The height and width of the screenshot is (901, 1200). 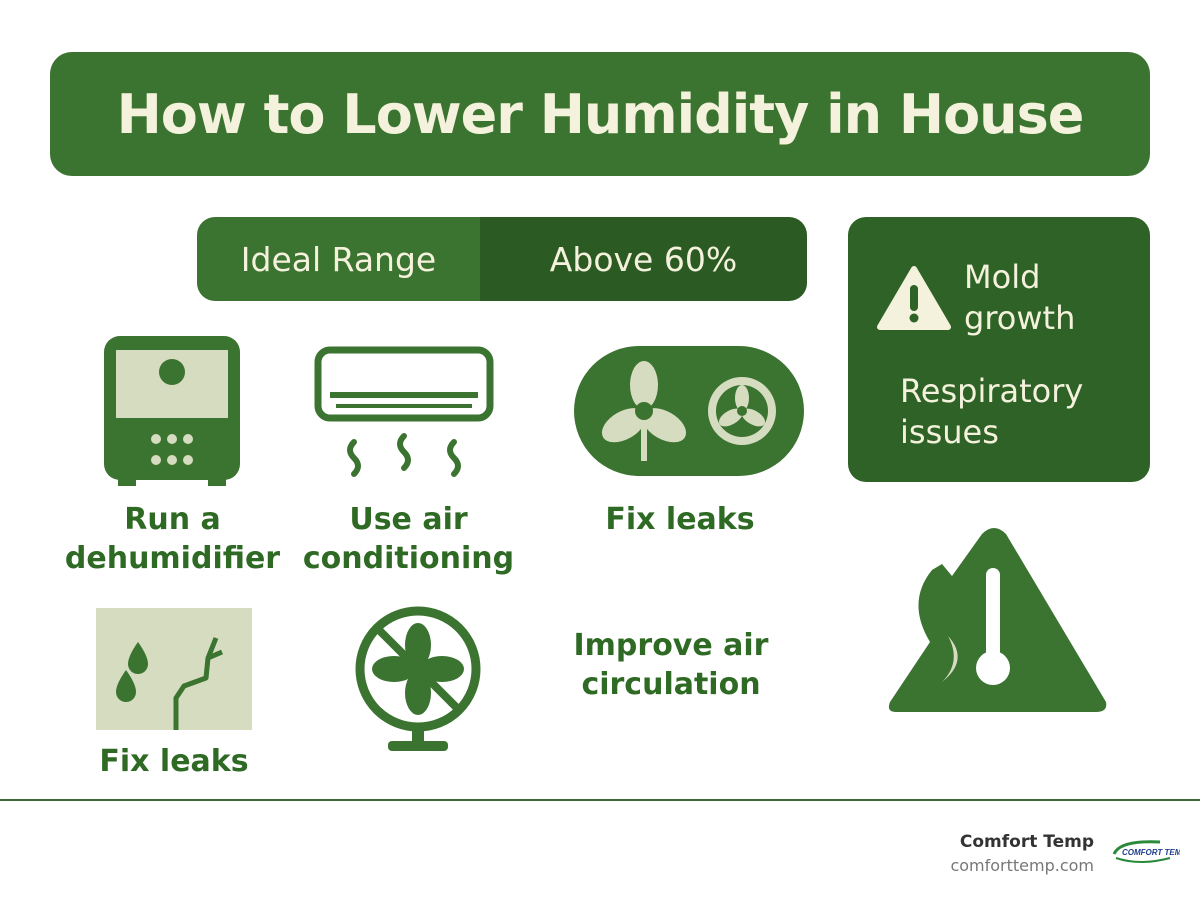 I want to click on warning-icon, so click(x=914, y=298).